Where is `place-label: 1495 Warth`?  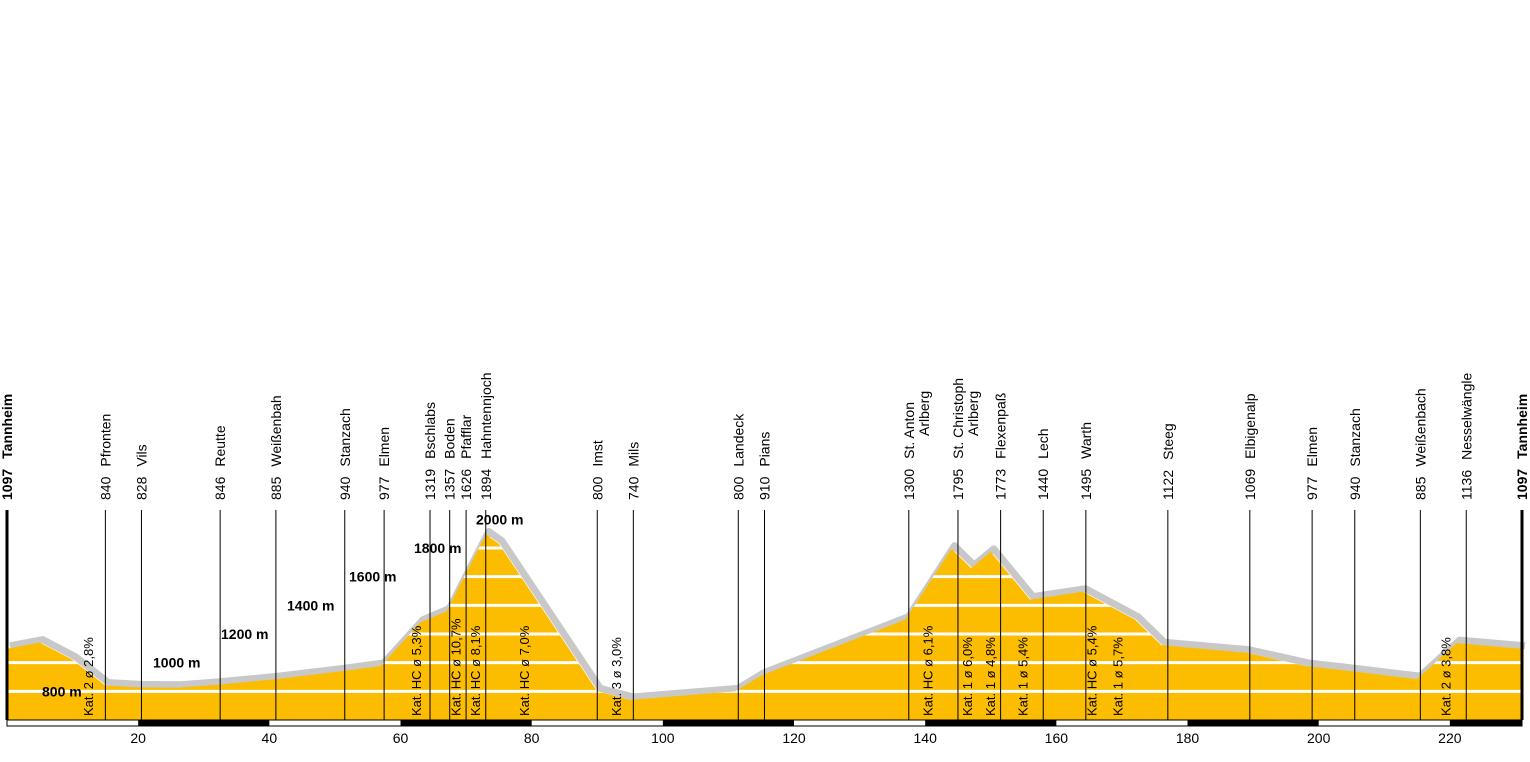 place-label: 1495 Warth is located at coordinates (1086, 461).